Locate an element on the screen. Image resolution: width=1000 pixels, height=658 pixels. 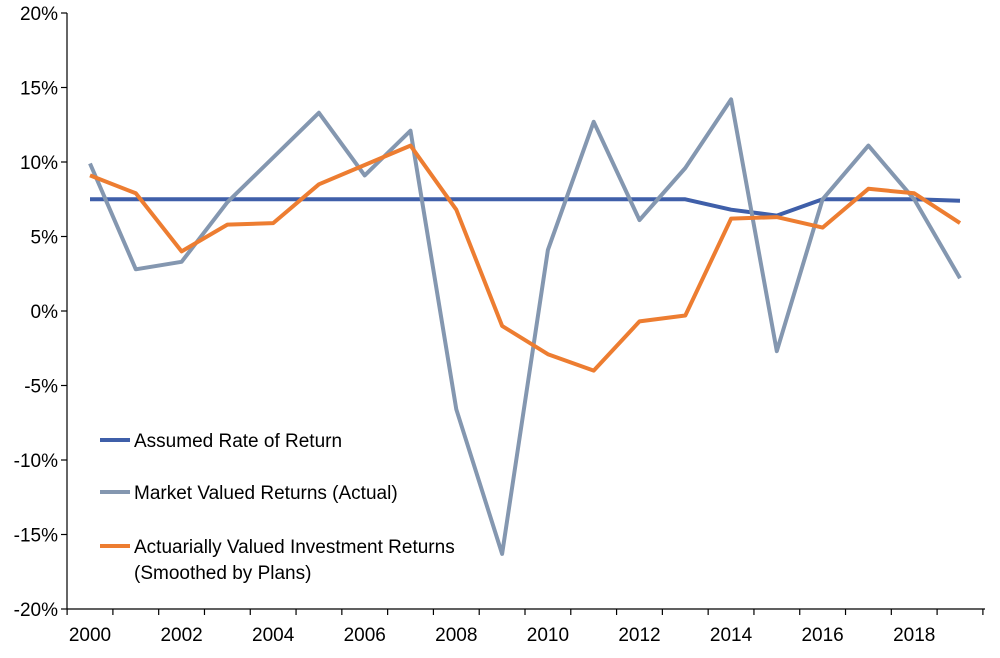
y-tick-label: -15% is located at coordinates (36, 536).